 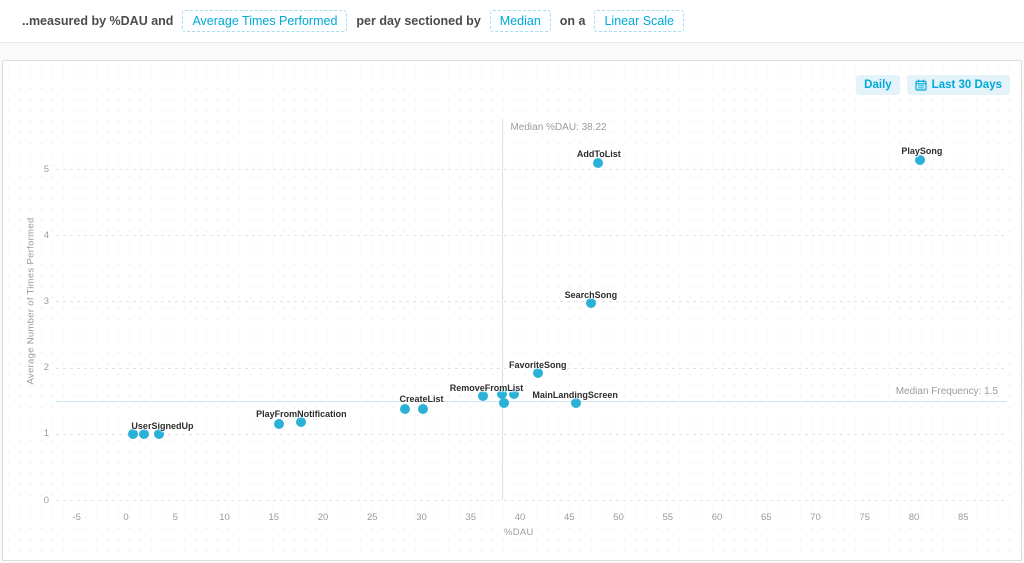 What do you see at coordinates (519, 532) in the screenshot?
I see `x-axis-title: %DAU` at bounding box center [519, 532].